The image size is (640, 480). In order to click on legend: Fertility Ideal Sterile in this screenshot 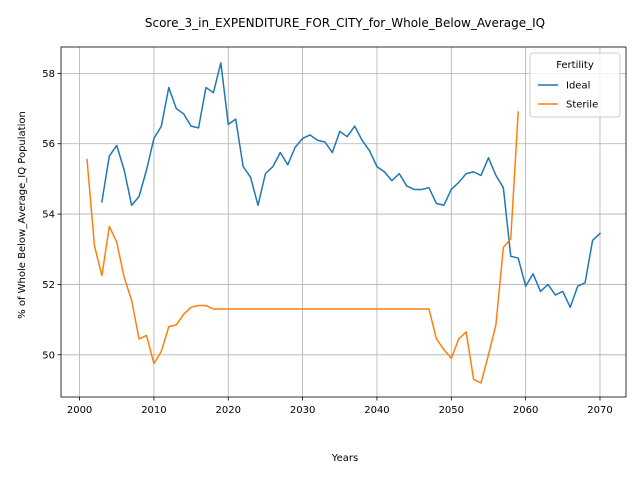, I will do `click(575, 85)`.